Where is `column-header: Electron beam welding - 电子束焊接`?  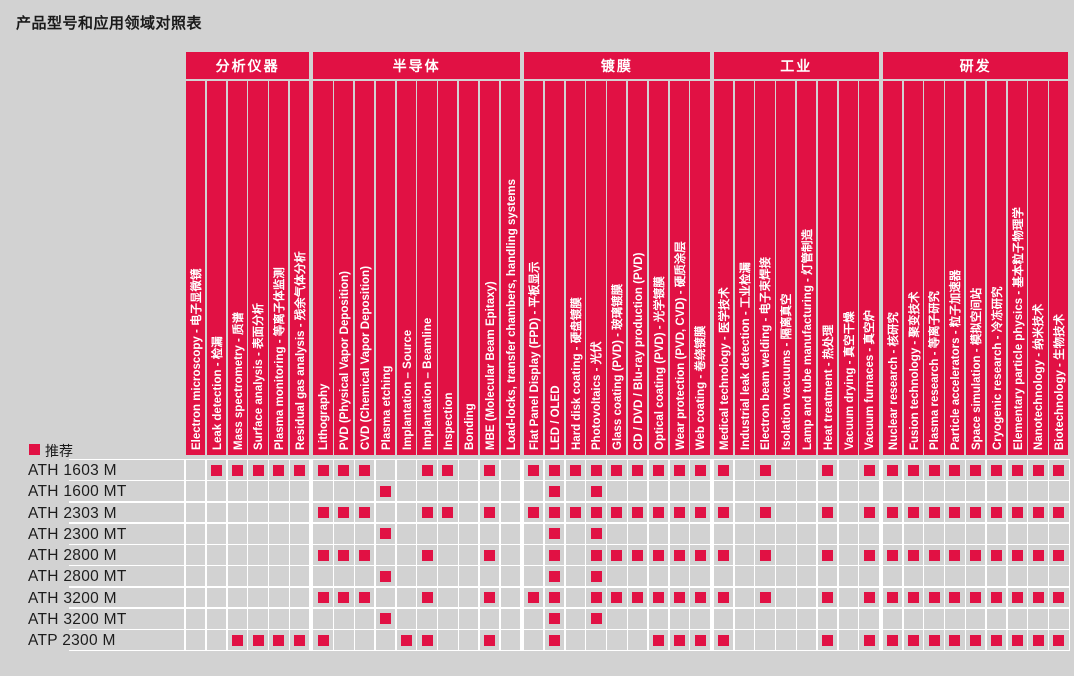 column-header: Electron beam welding - 电子束焊接 is located at coordinates (765, 268).